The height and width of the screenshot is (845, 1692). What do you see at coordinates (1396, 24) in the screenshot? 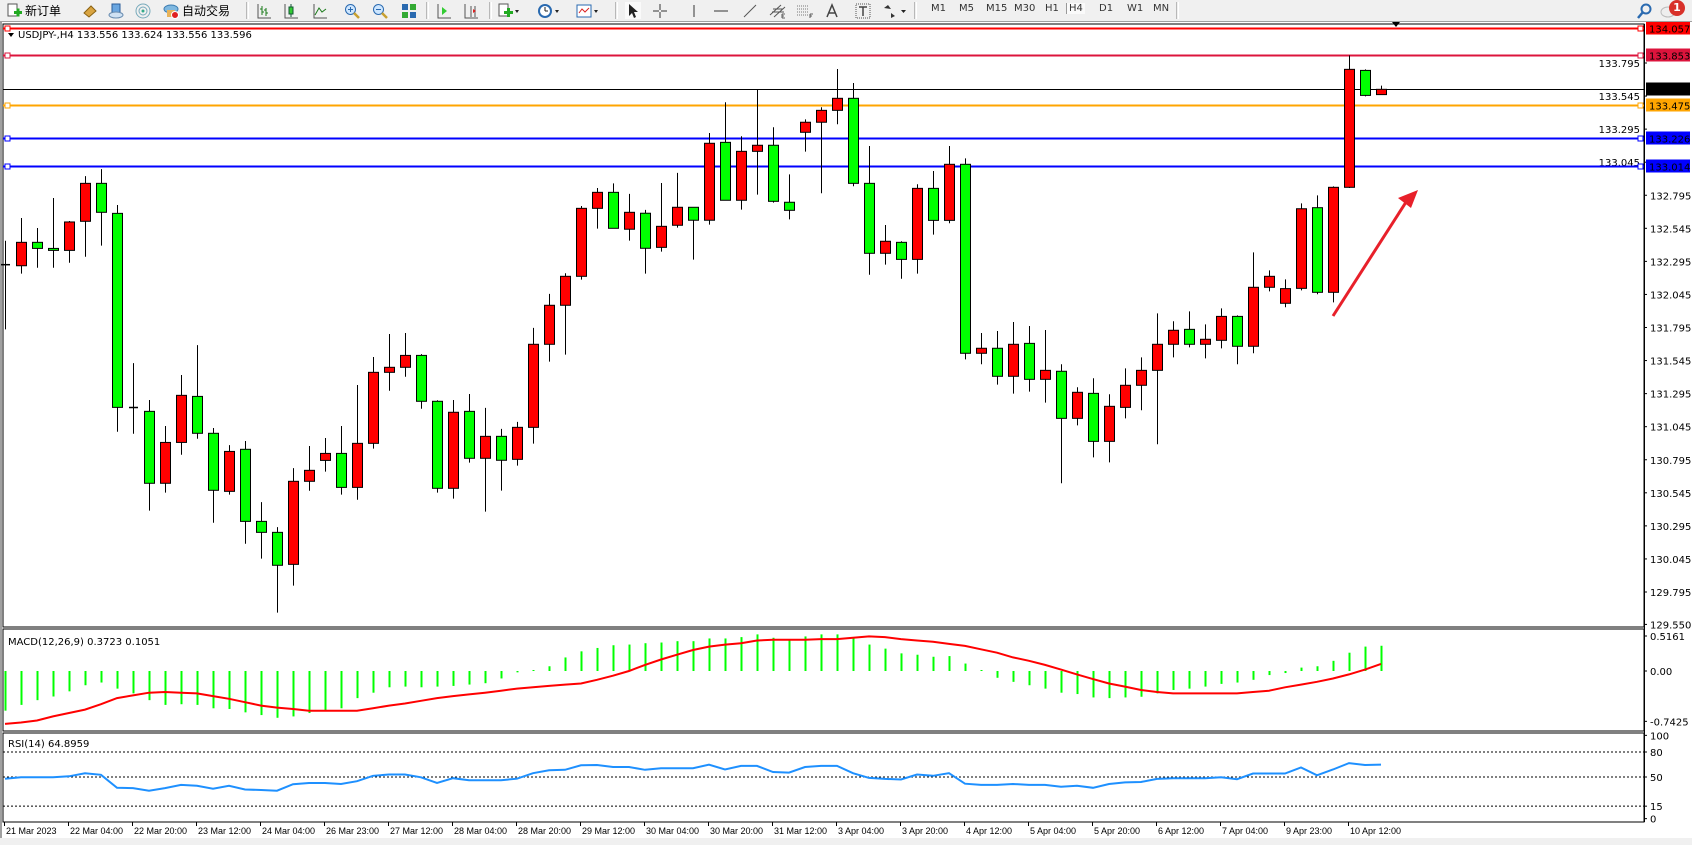
I see `chart-shift-marker` at bounding box center [1396, 24].